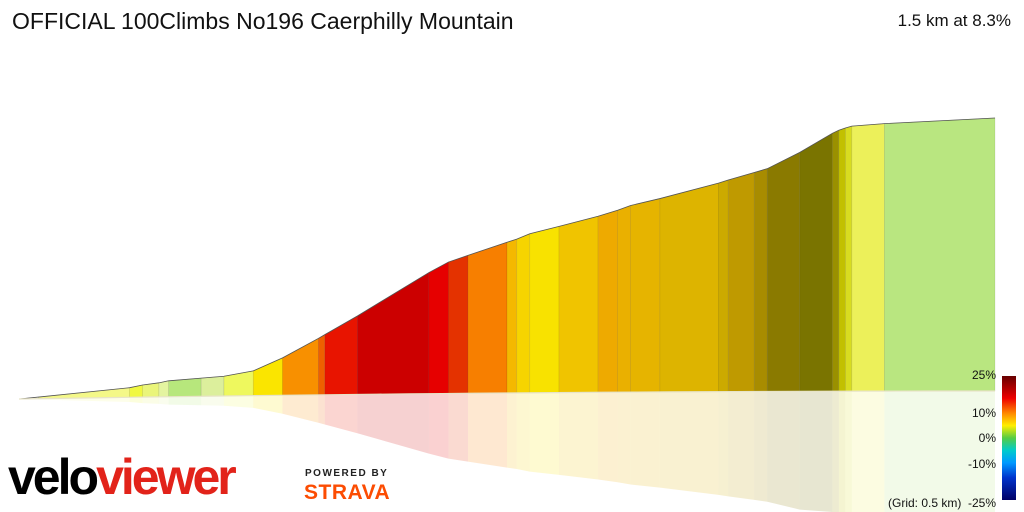  I want to click on legend-tick-neg10: -10%, so click(982, 464).